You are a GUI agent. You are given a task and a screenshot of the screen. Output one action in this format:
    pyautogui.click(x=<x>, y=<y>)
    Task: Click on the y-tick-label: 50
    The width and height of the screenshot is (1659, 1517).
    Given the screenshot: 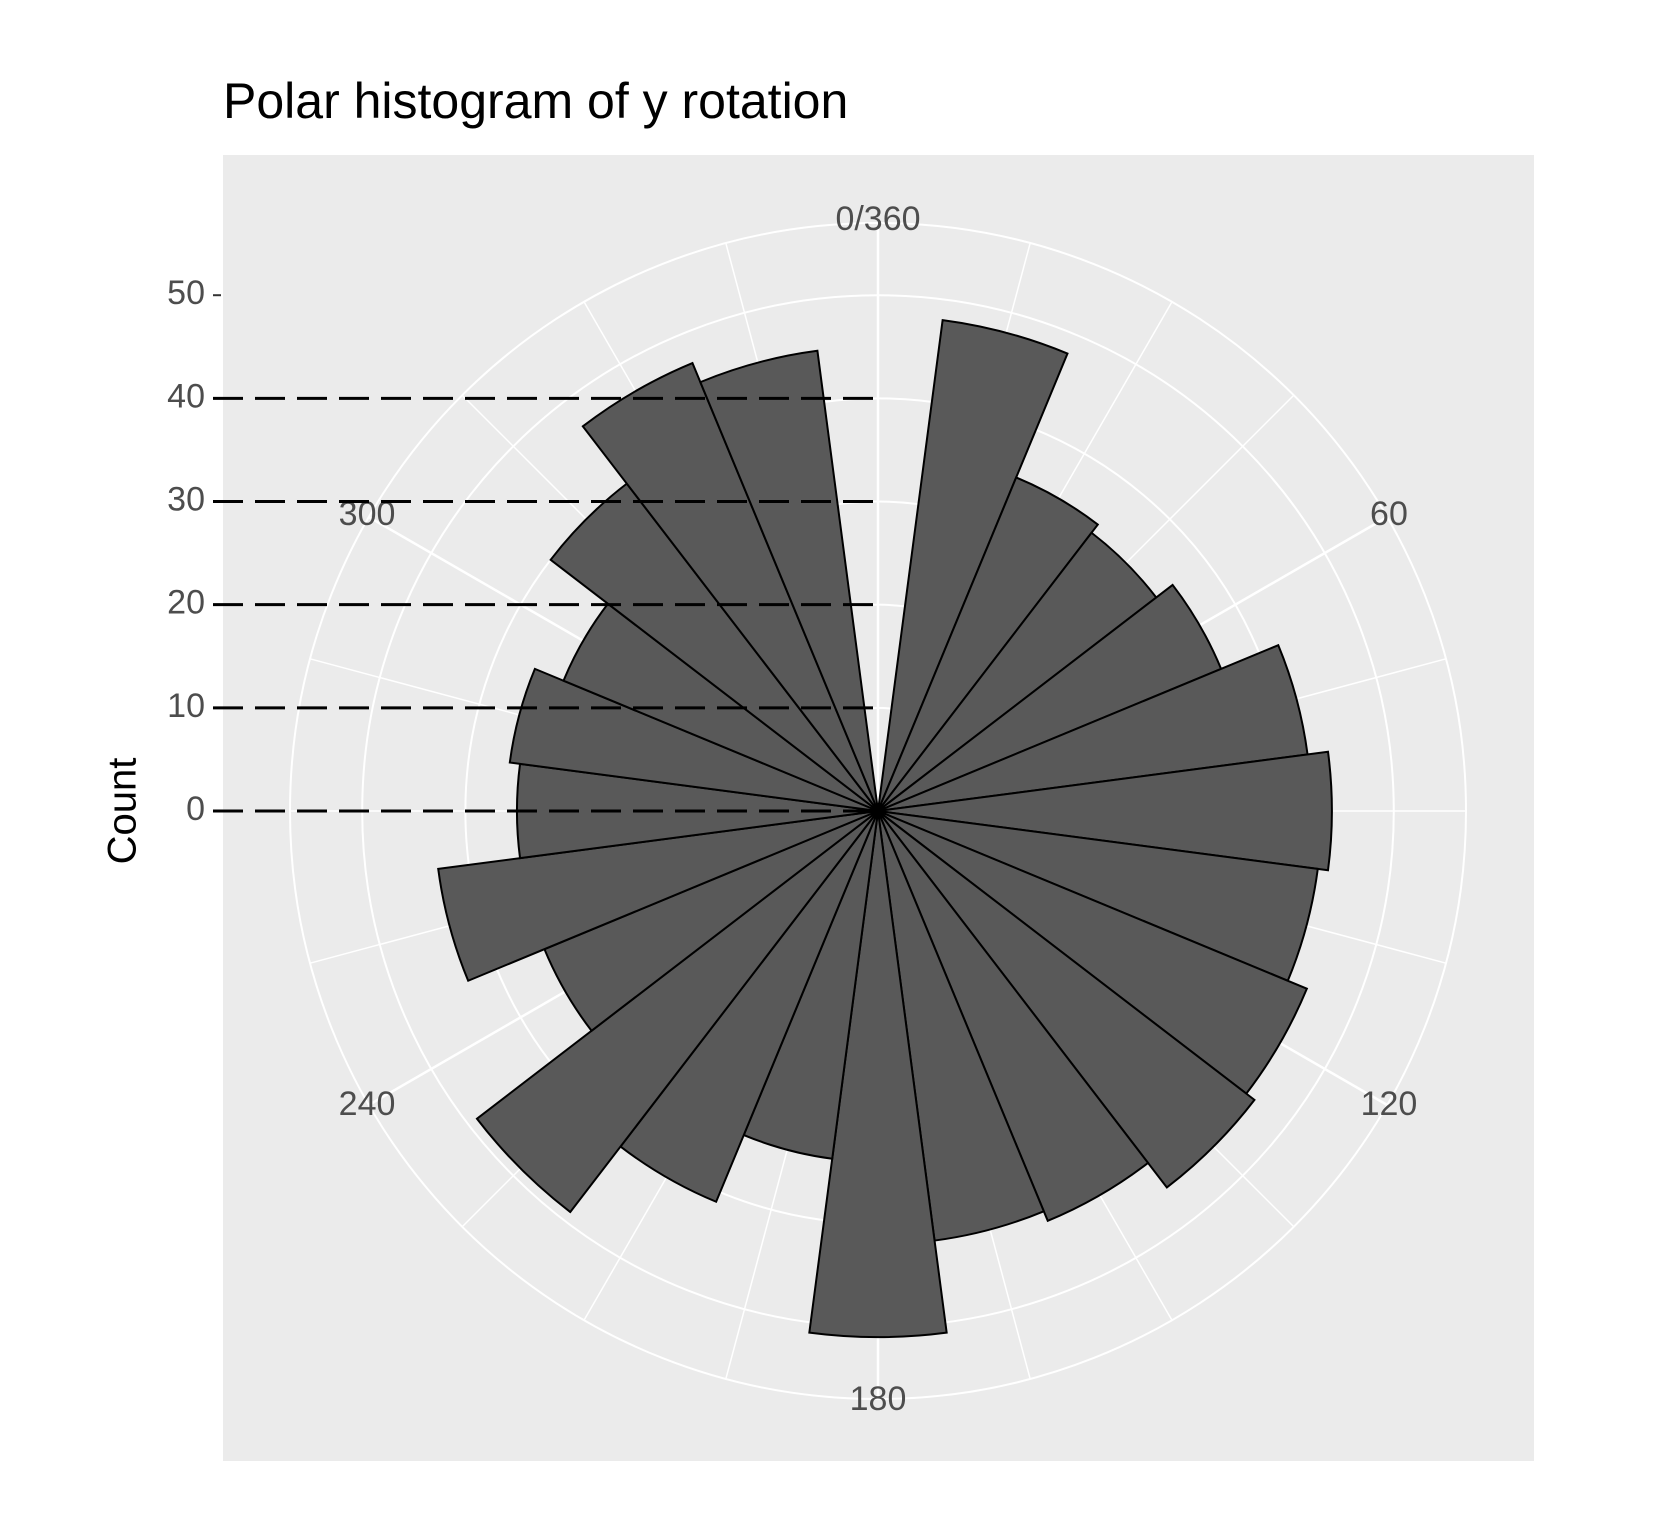 What is the action you would take?
    pyautogui.click(x=186, y=293)
    